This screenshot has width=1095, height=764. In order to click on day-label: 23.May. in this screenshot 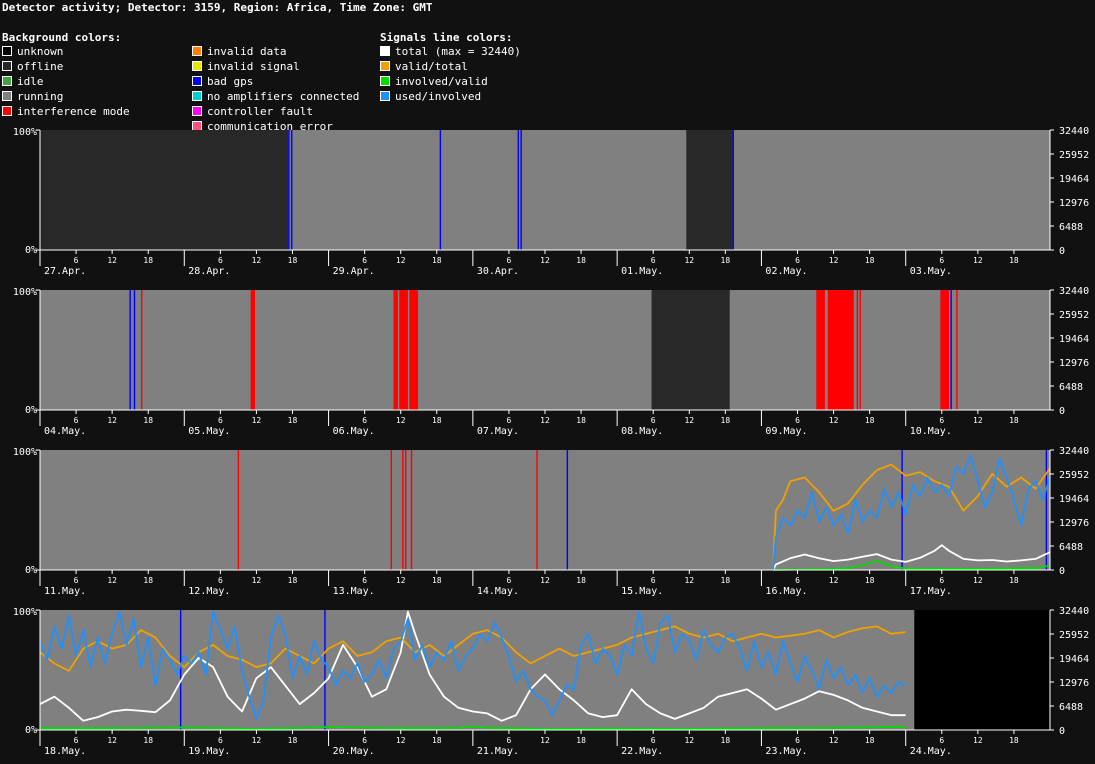, I will do `click(786, 751)`.